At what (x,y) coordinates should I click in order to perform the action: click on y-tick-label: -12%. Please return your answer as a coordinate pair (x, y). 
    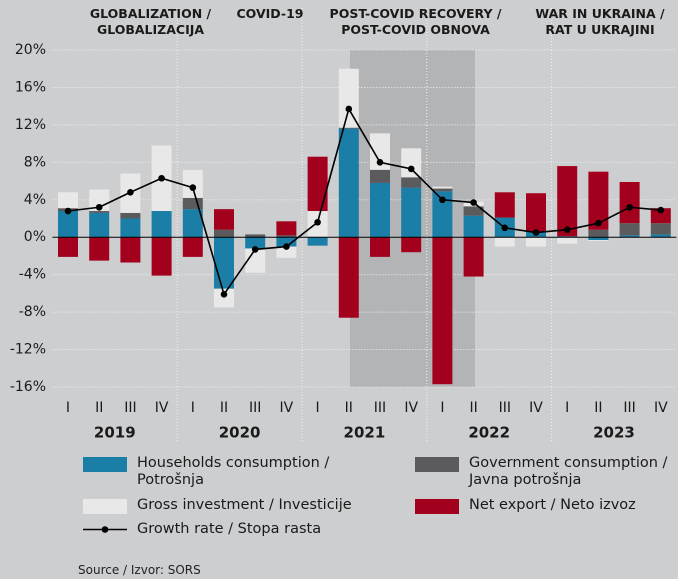
    Looking at the image, I should click on (28, 350).